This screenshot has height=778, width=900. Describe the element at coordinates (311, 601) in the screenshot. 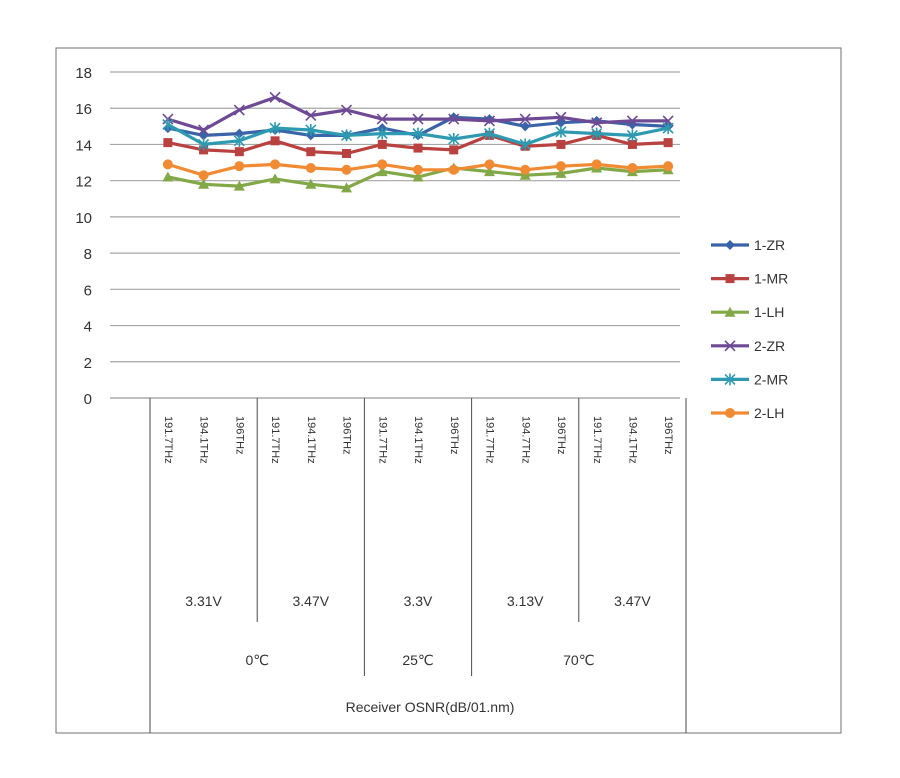

I see `x-tick-label-voltage: 3.47V` at that location.